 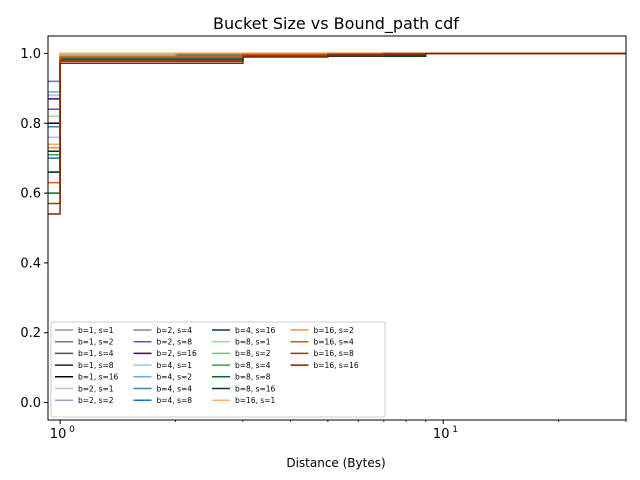 What do you see at coordinates (335, 463) in the screenshot?
I see `x-axis-title: Distance (Bytes)` at bounding box center [335, 463].